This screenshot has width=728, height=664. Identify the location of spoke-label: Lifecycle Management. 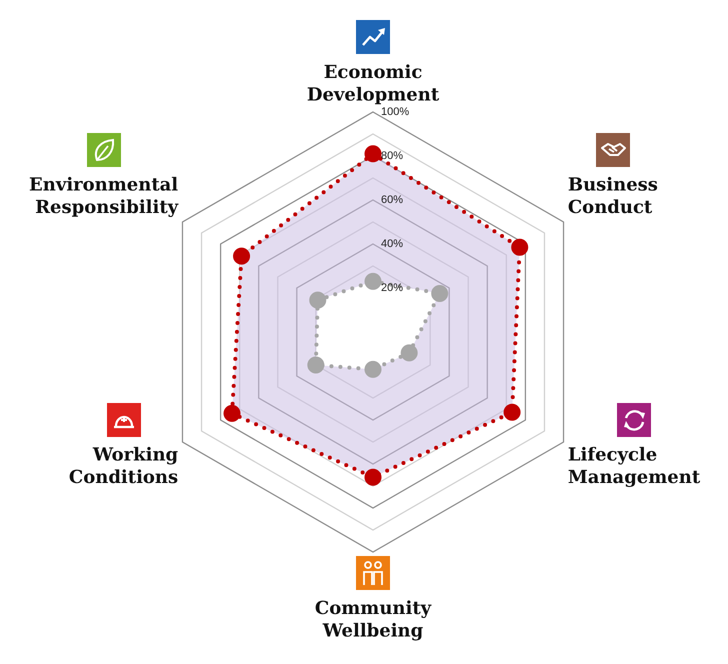
(634, 466).